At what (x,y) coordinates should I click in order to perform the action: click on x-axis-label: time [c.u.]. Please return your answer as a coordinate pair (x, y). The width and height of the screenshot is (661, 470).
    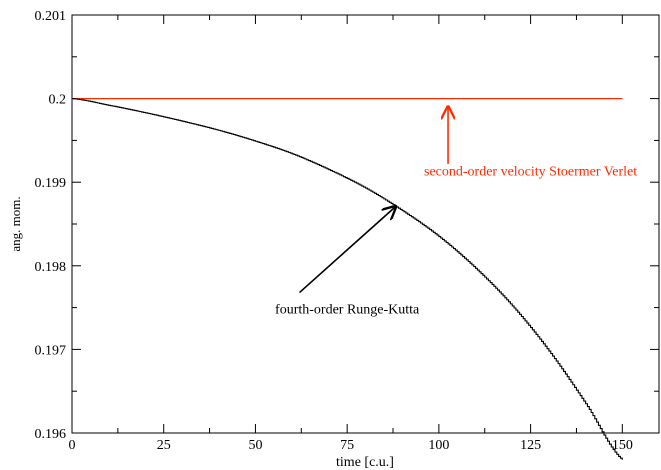
    Looking at the image, I should click on (365, 462).